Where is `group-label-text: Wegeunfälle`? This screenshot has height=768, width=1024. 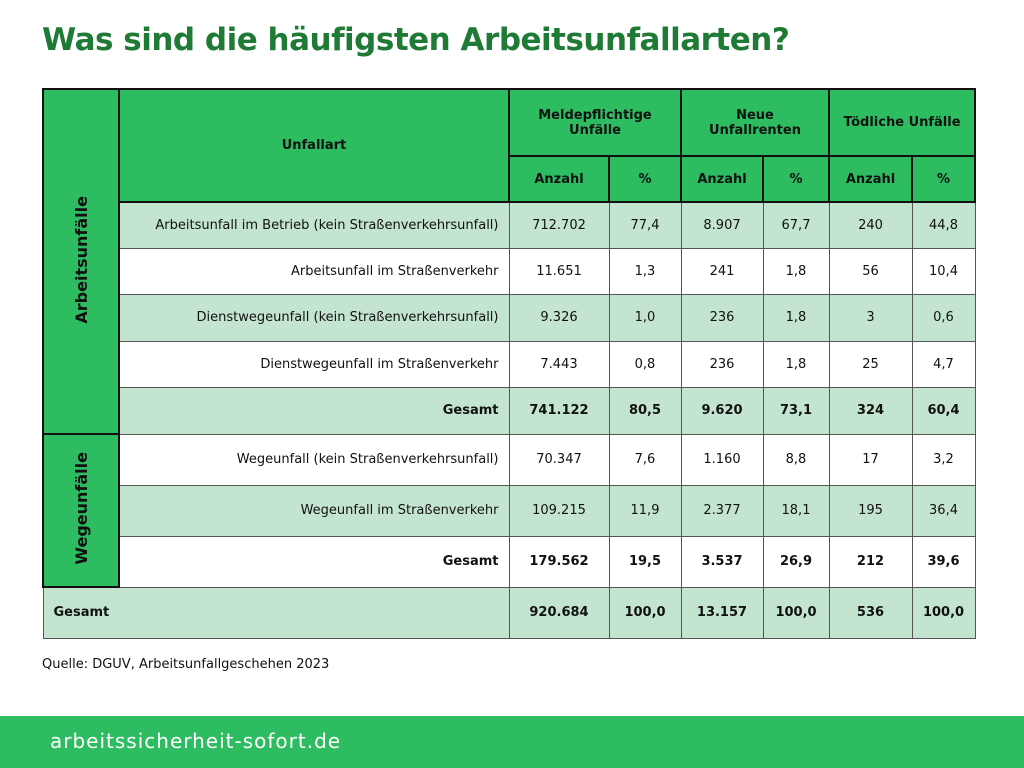
group-label-text: Wegeunfälle is located at coordinates (81, 508).